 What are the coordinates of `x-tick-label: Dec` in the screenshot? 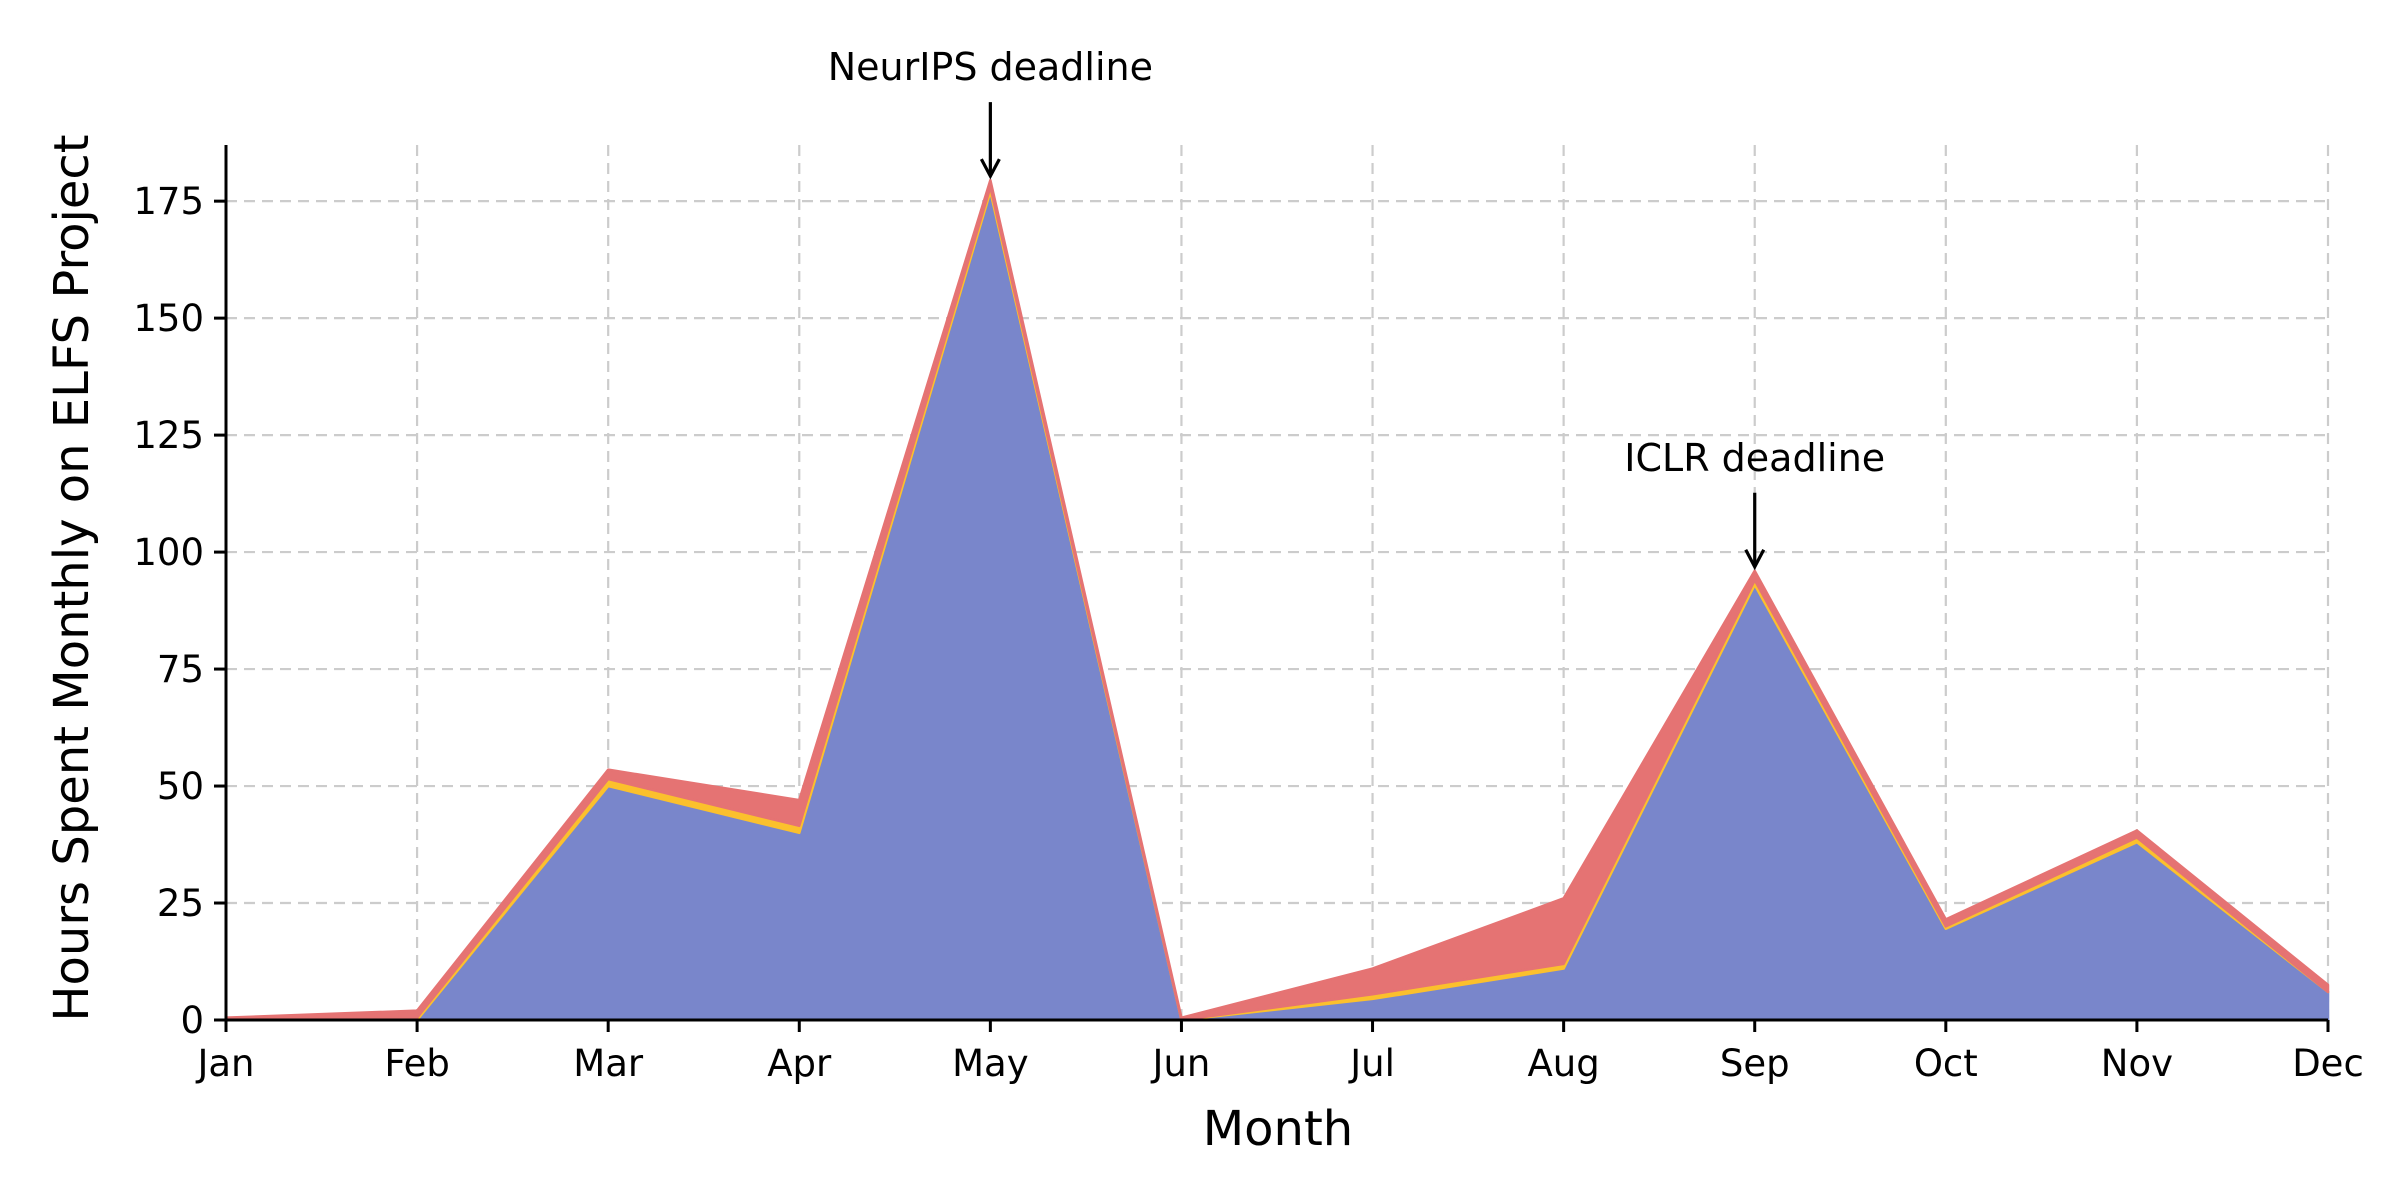 It's located at (2328, 1063).